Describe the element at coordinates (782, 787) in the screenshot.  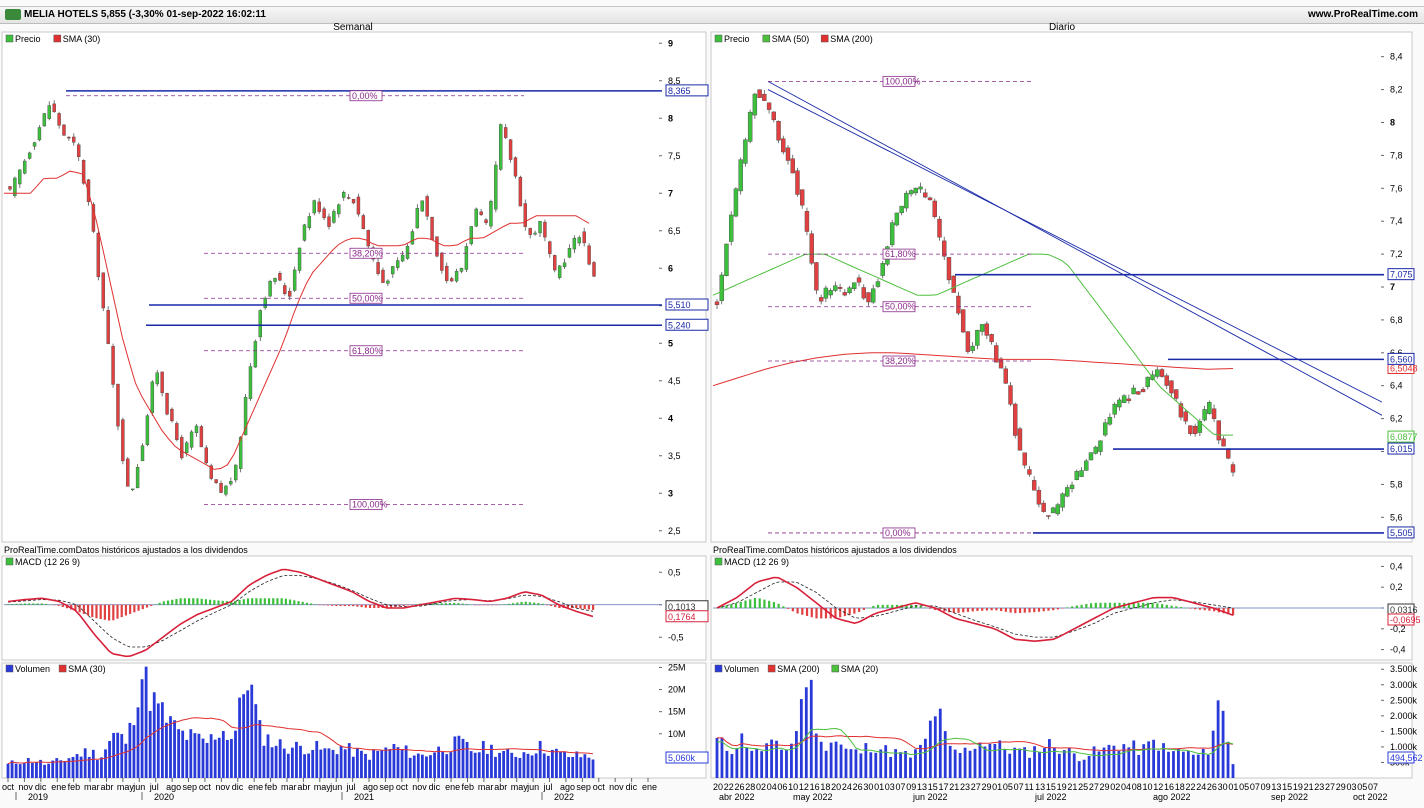
I see `x-day-label: 06` at that location.